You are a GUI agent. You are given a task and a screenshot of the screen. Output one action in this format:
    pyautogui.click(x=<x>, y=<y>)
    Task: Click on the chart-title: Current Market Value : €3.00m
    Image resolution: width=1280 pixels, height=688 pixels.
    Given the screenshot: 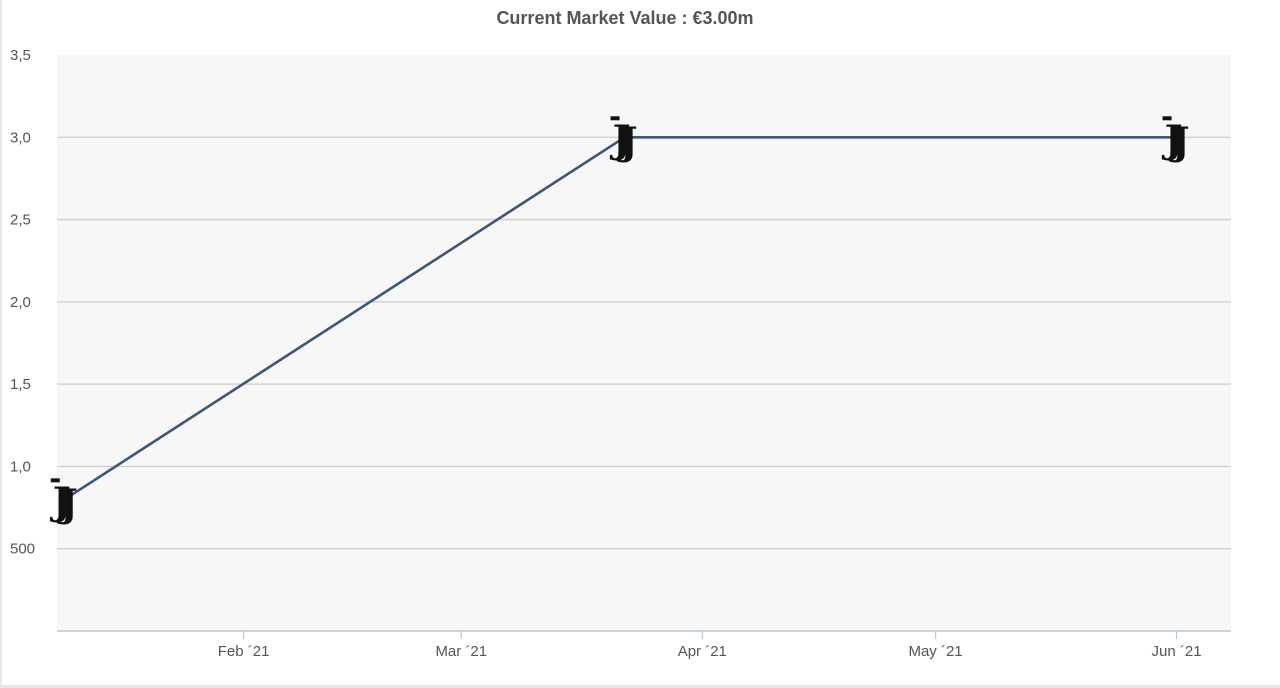 What is the action you would take?
    pyautogui.click(x=625, y=18)
    